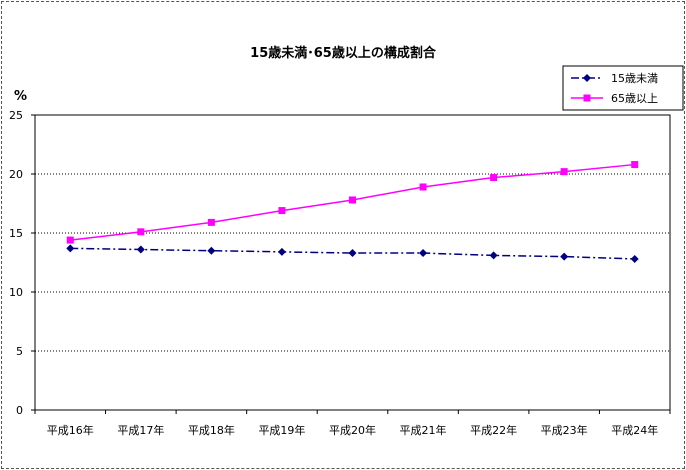 The image size is (686, 470). Describe the element at coordinates (423, 430) in the screenshot. I see `x-tick-label: 平成21年` at that location.